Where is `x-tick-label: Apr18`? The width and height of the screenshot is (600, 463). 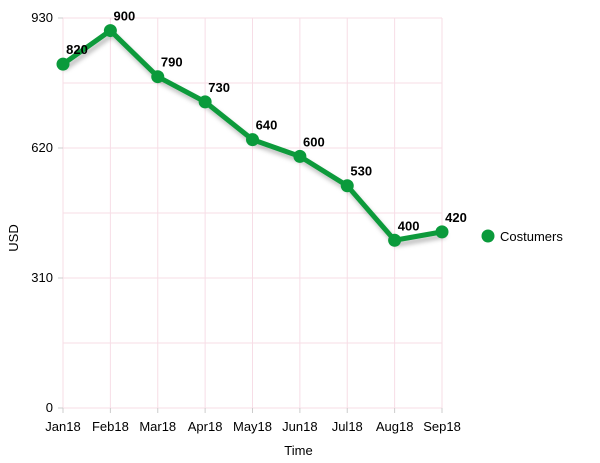 x-tick-label: Apr18 is located at coordinates (205, 426).